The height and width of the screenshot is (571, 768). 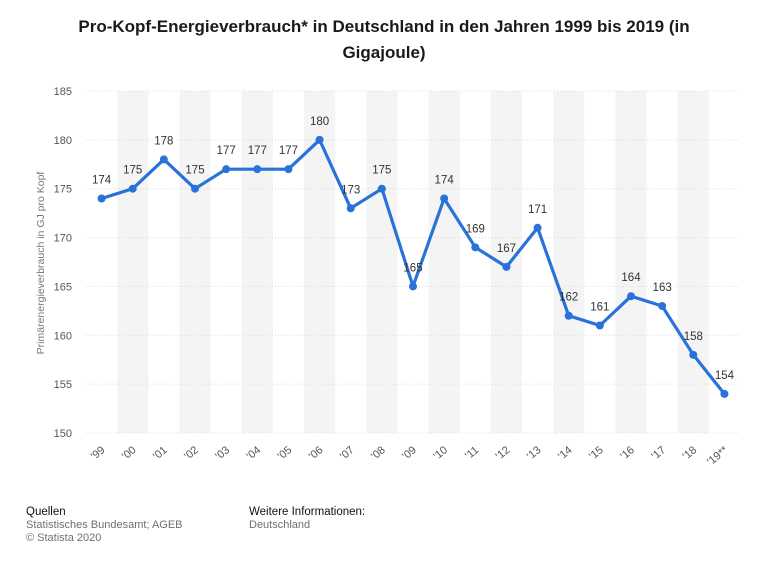 I want to click on data-label: 165, so click(x=412, y=268).